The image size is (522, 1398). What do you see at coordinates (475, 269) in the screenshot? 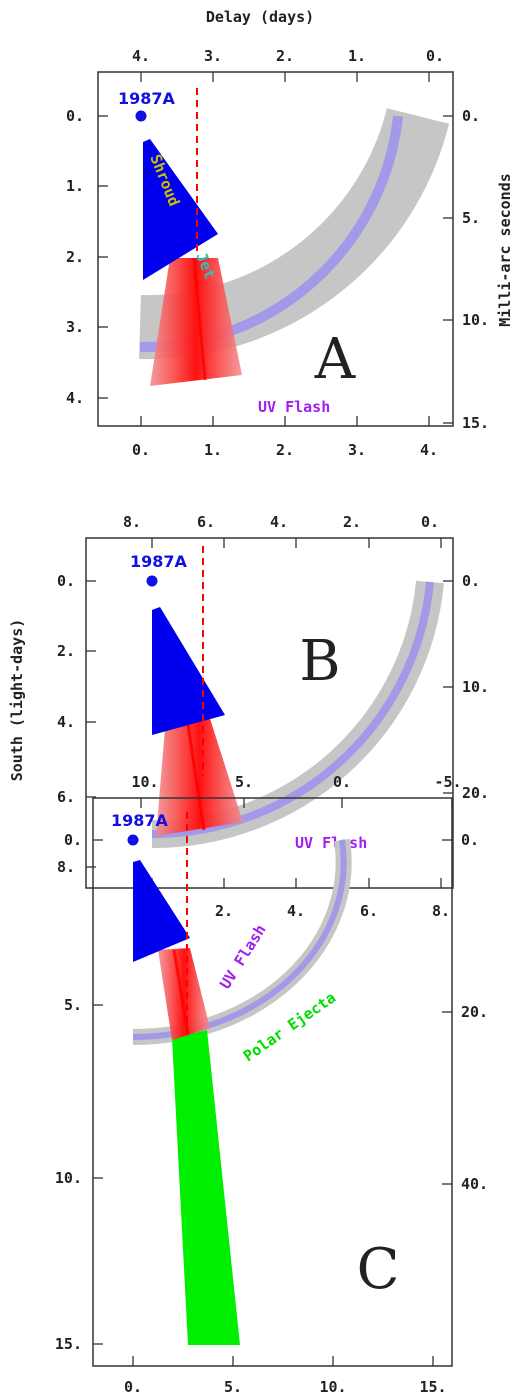
I see `right-tick-labels: 0. 5. 10. 15.` at bounding box center [475, 269].